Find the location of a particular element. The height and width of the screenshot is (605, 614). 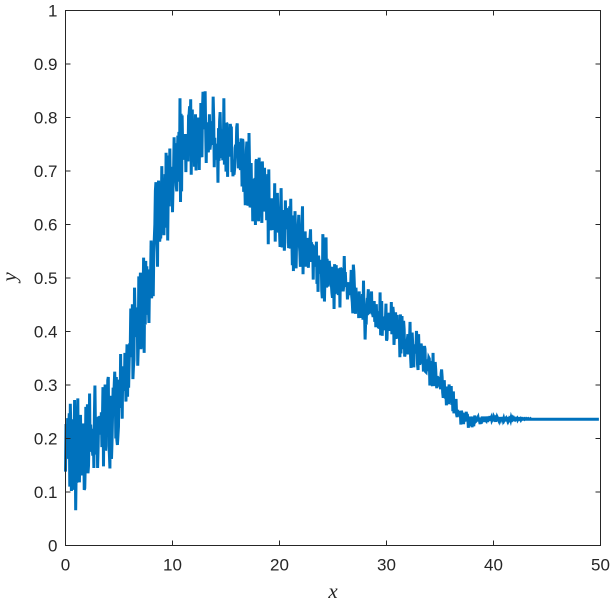

x-tick-label: 10 is located at coordinates (172, 565).